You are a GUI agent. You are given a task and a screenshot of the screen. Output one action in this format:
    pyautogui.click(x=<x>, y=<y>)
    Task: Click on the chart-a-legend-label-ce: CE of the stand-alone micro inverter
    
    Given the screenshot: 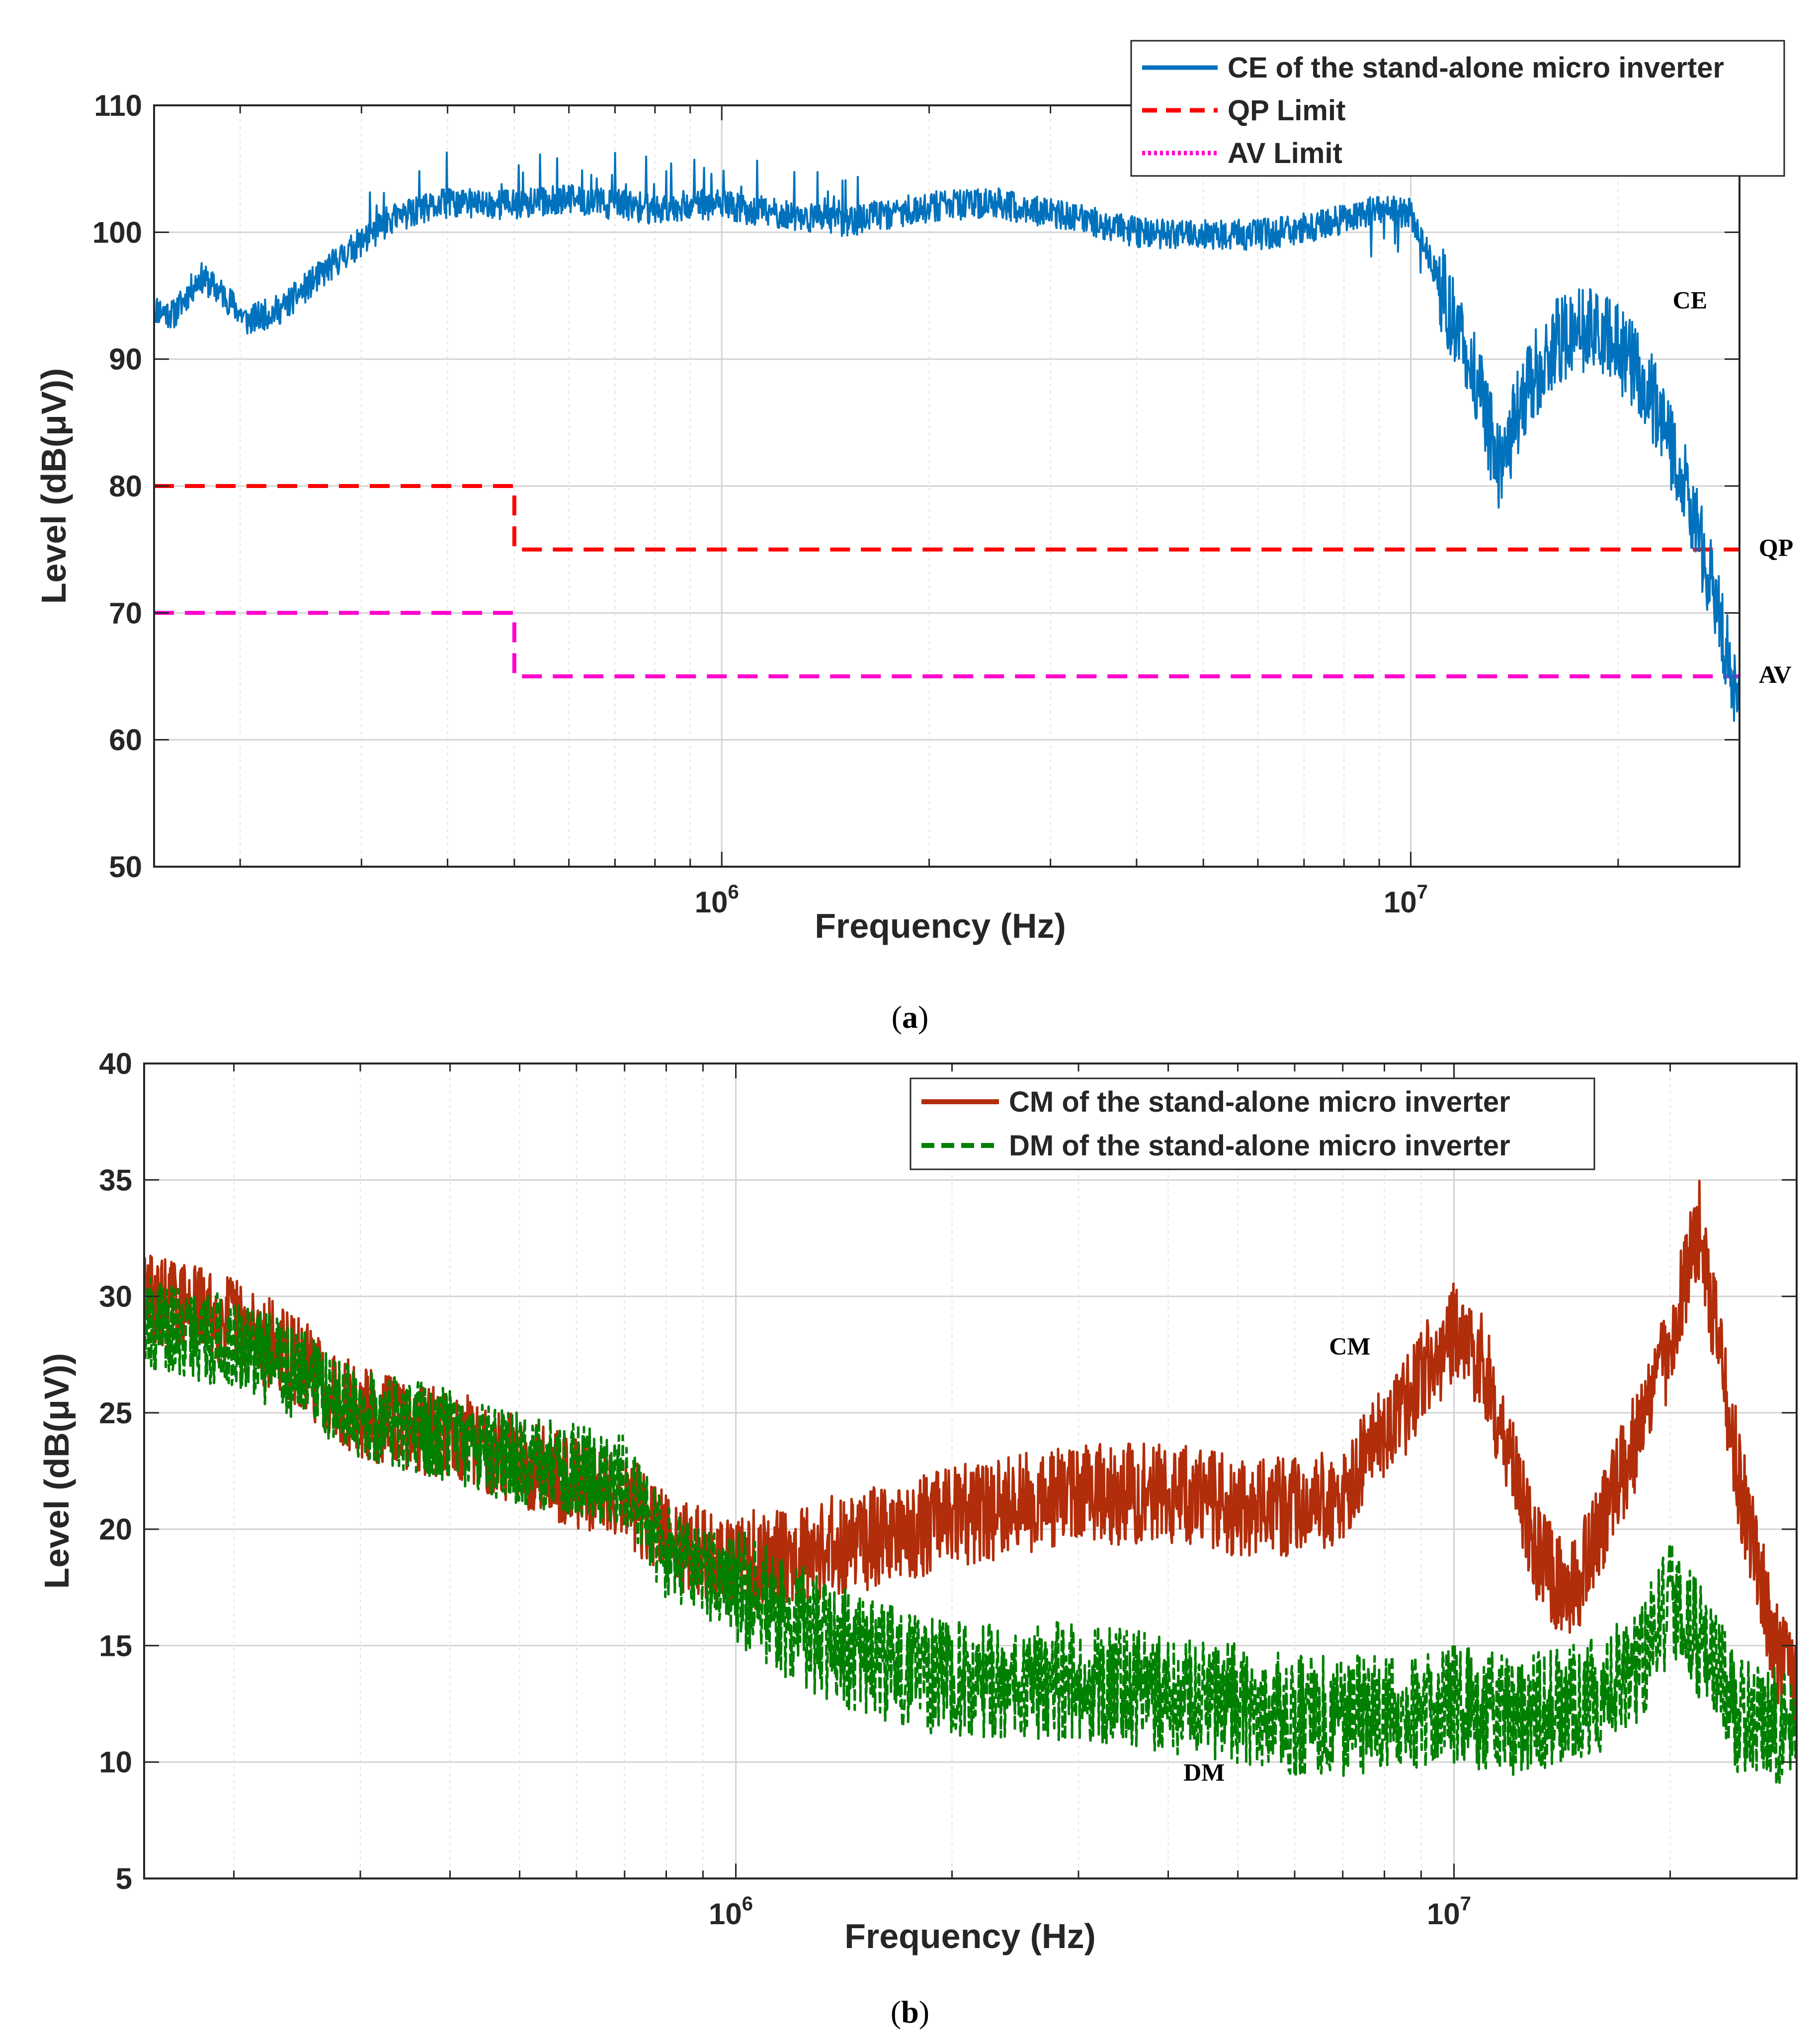 What is the action you would take?
    pyautogui.click(x=1476, y=68)
    